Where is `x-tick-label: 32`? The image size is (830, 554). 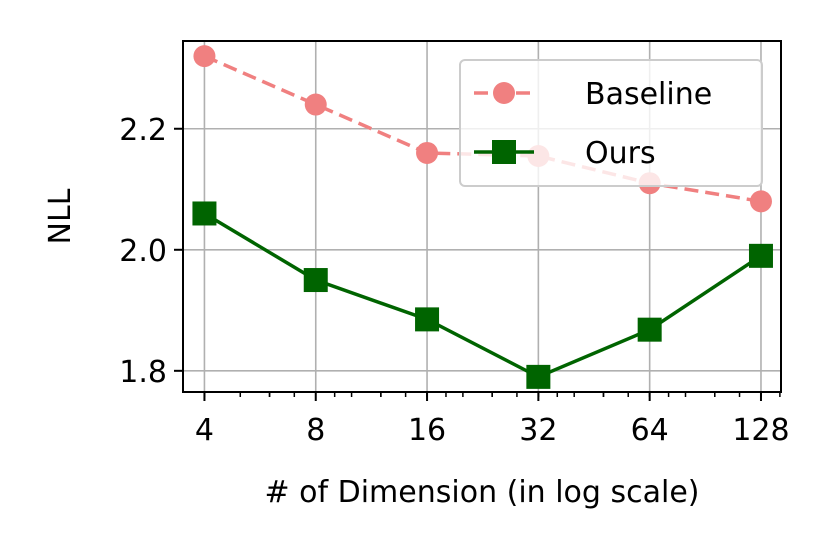 x-tick-label: 32 is located at coordinates (538, 430).